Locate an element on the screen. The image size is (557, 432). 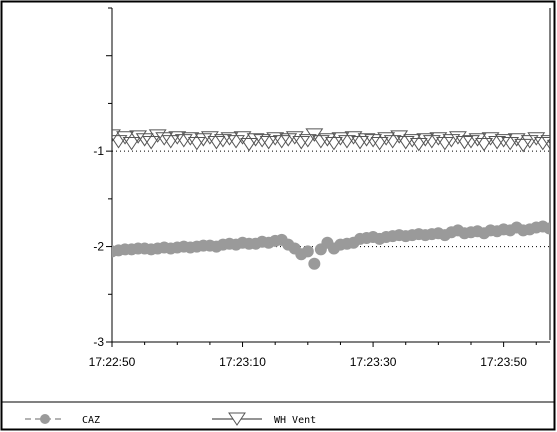
legend-caz-marker is located at coordinates (45, 419).